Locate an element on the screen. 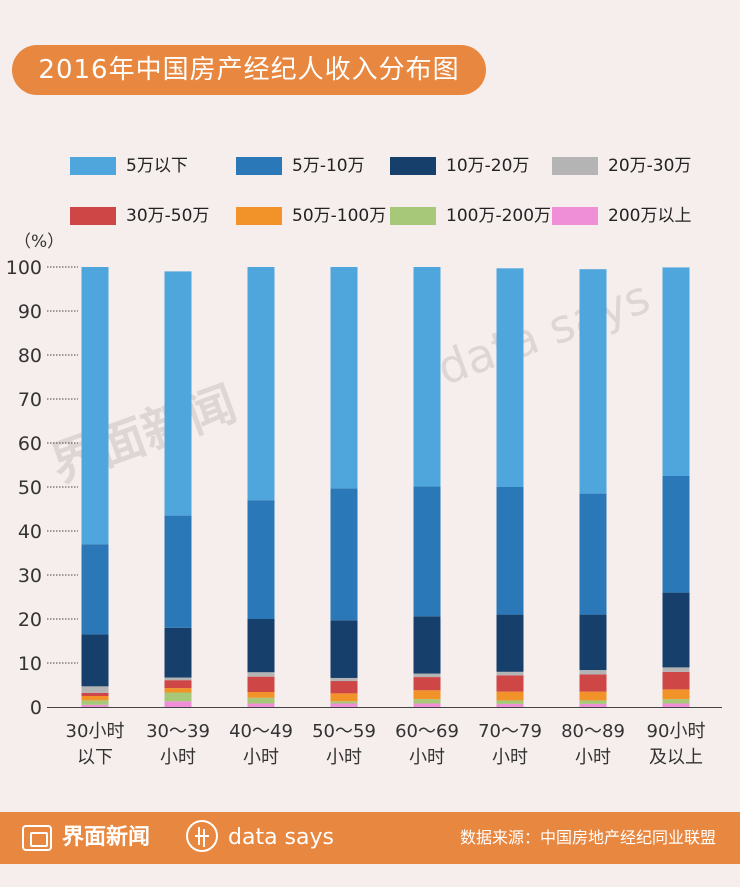 This screenshot has width=740, height=887. x-tick-label: 70～79 is located at coordinates (510, 731).